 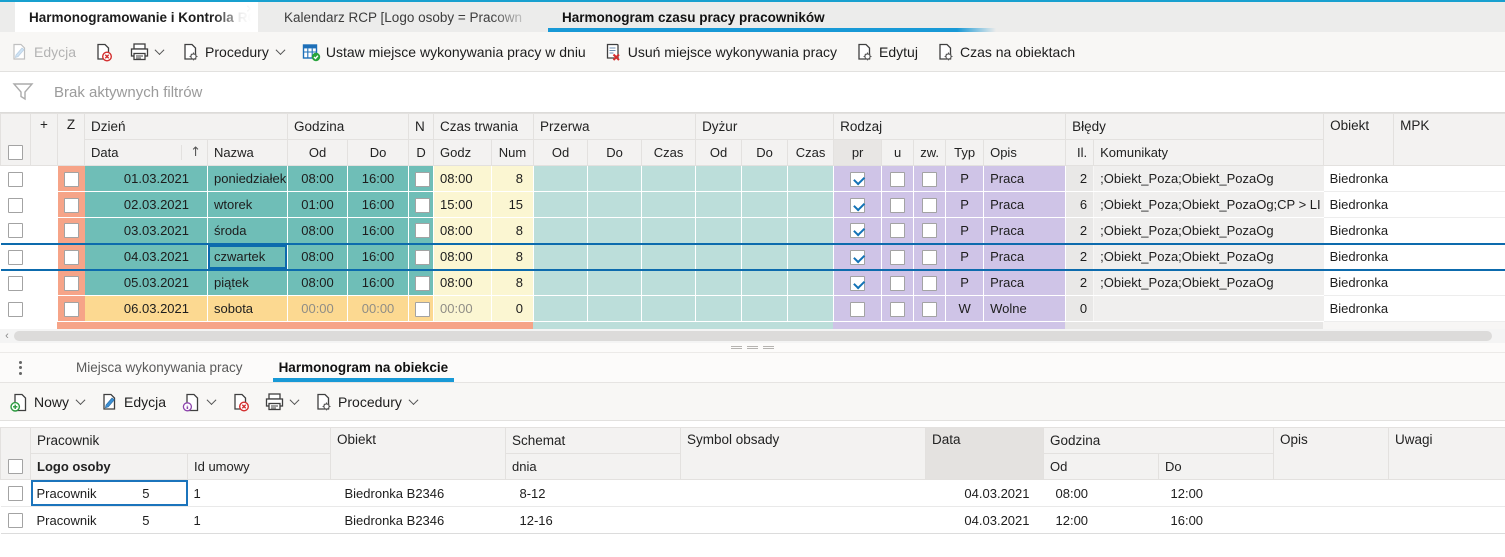 What do you see at coordinates (1209, 152) in the screenshot?
I see `column-komunikaty: Komunikaty` at bounding box center [1209, 152].